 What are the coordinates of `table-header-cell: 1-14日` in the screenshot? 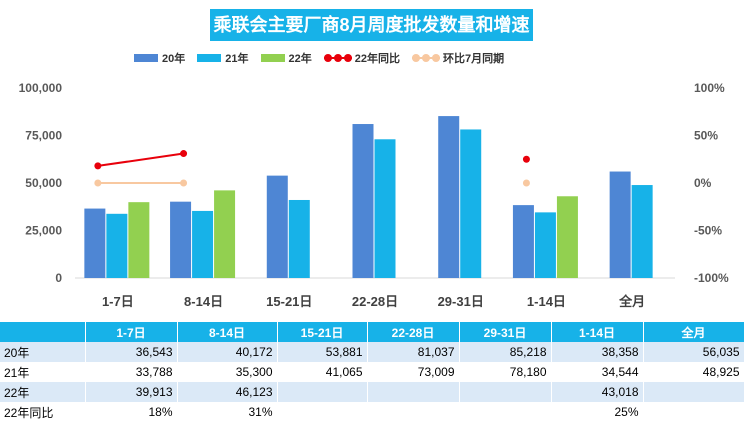 It's located at (597, 332).